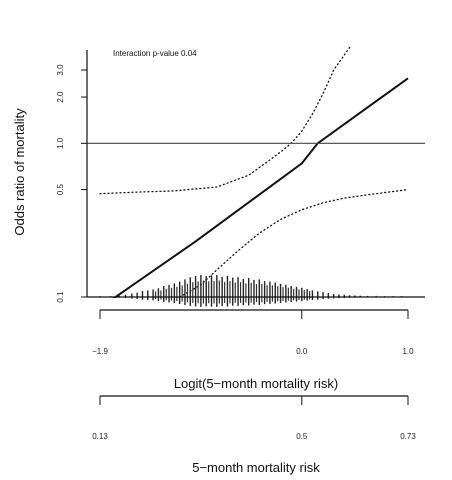 This screenshot has height=480, width=452. Describe the element at coordinates (408, 351) in the screenshot. I see `x-axis-primary-tick-label: 1.0` at that location.